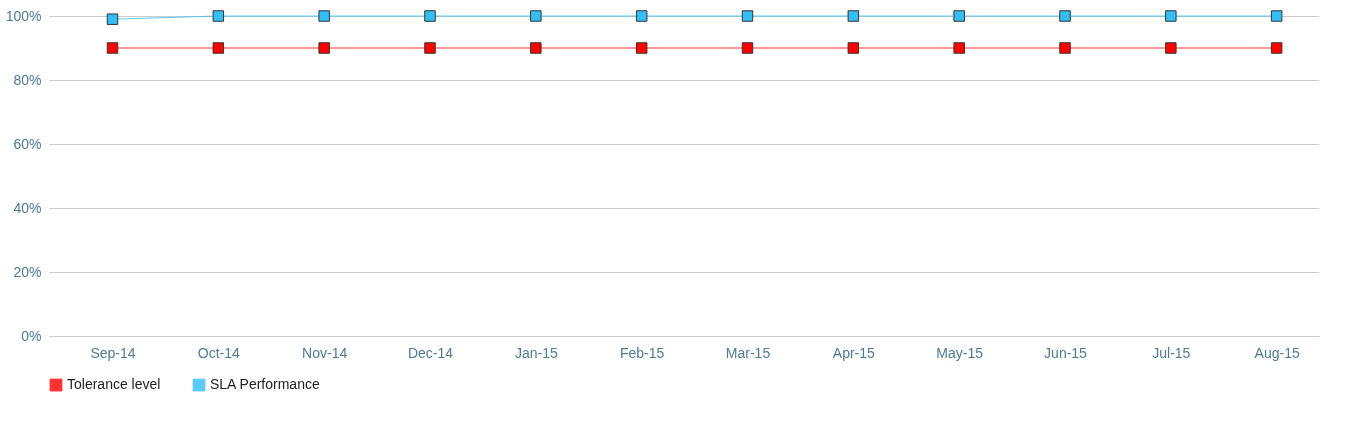 This screenshot has width=1345, height=430. I want to click on x-tick-label: Apr-15, so click(854, 352).